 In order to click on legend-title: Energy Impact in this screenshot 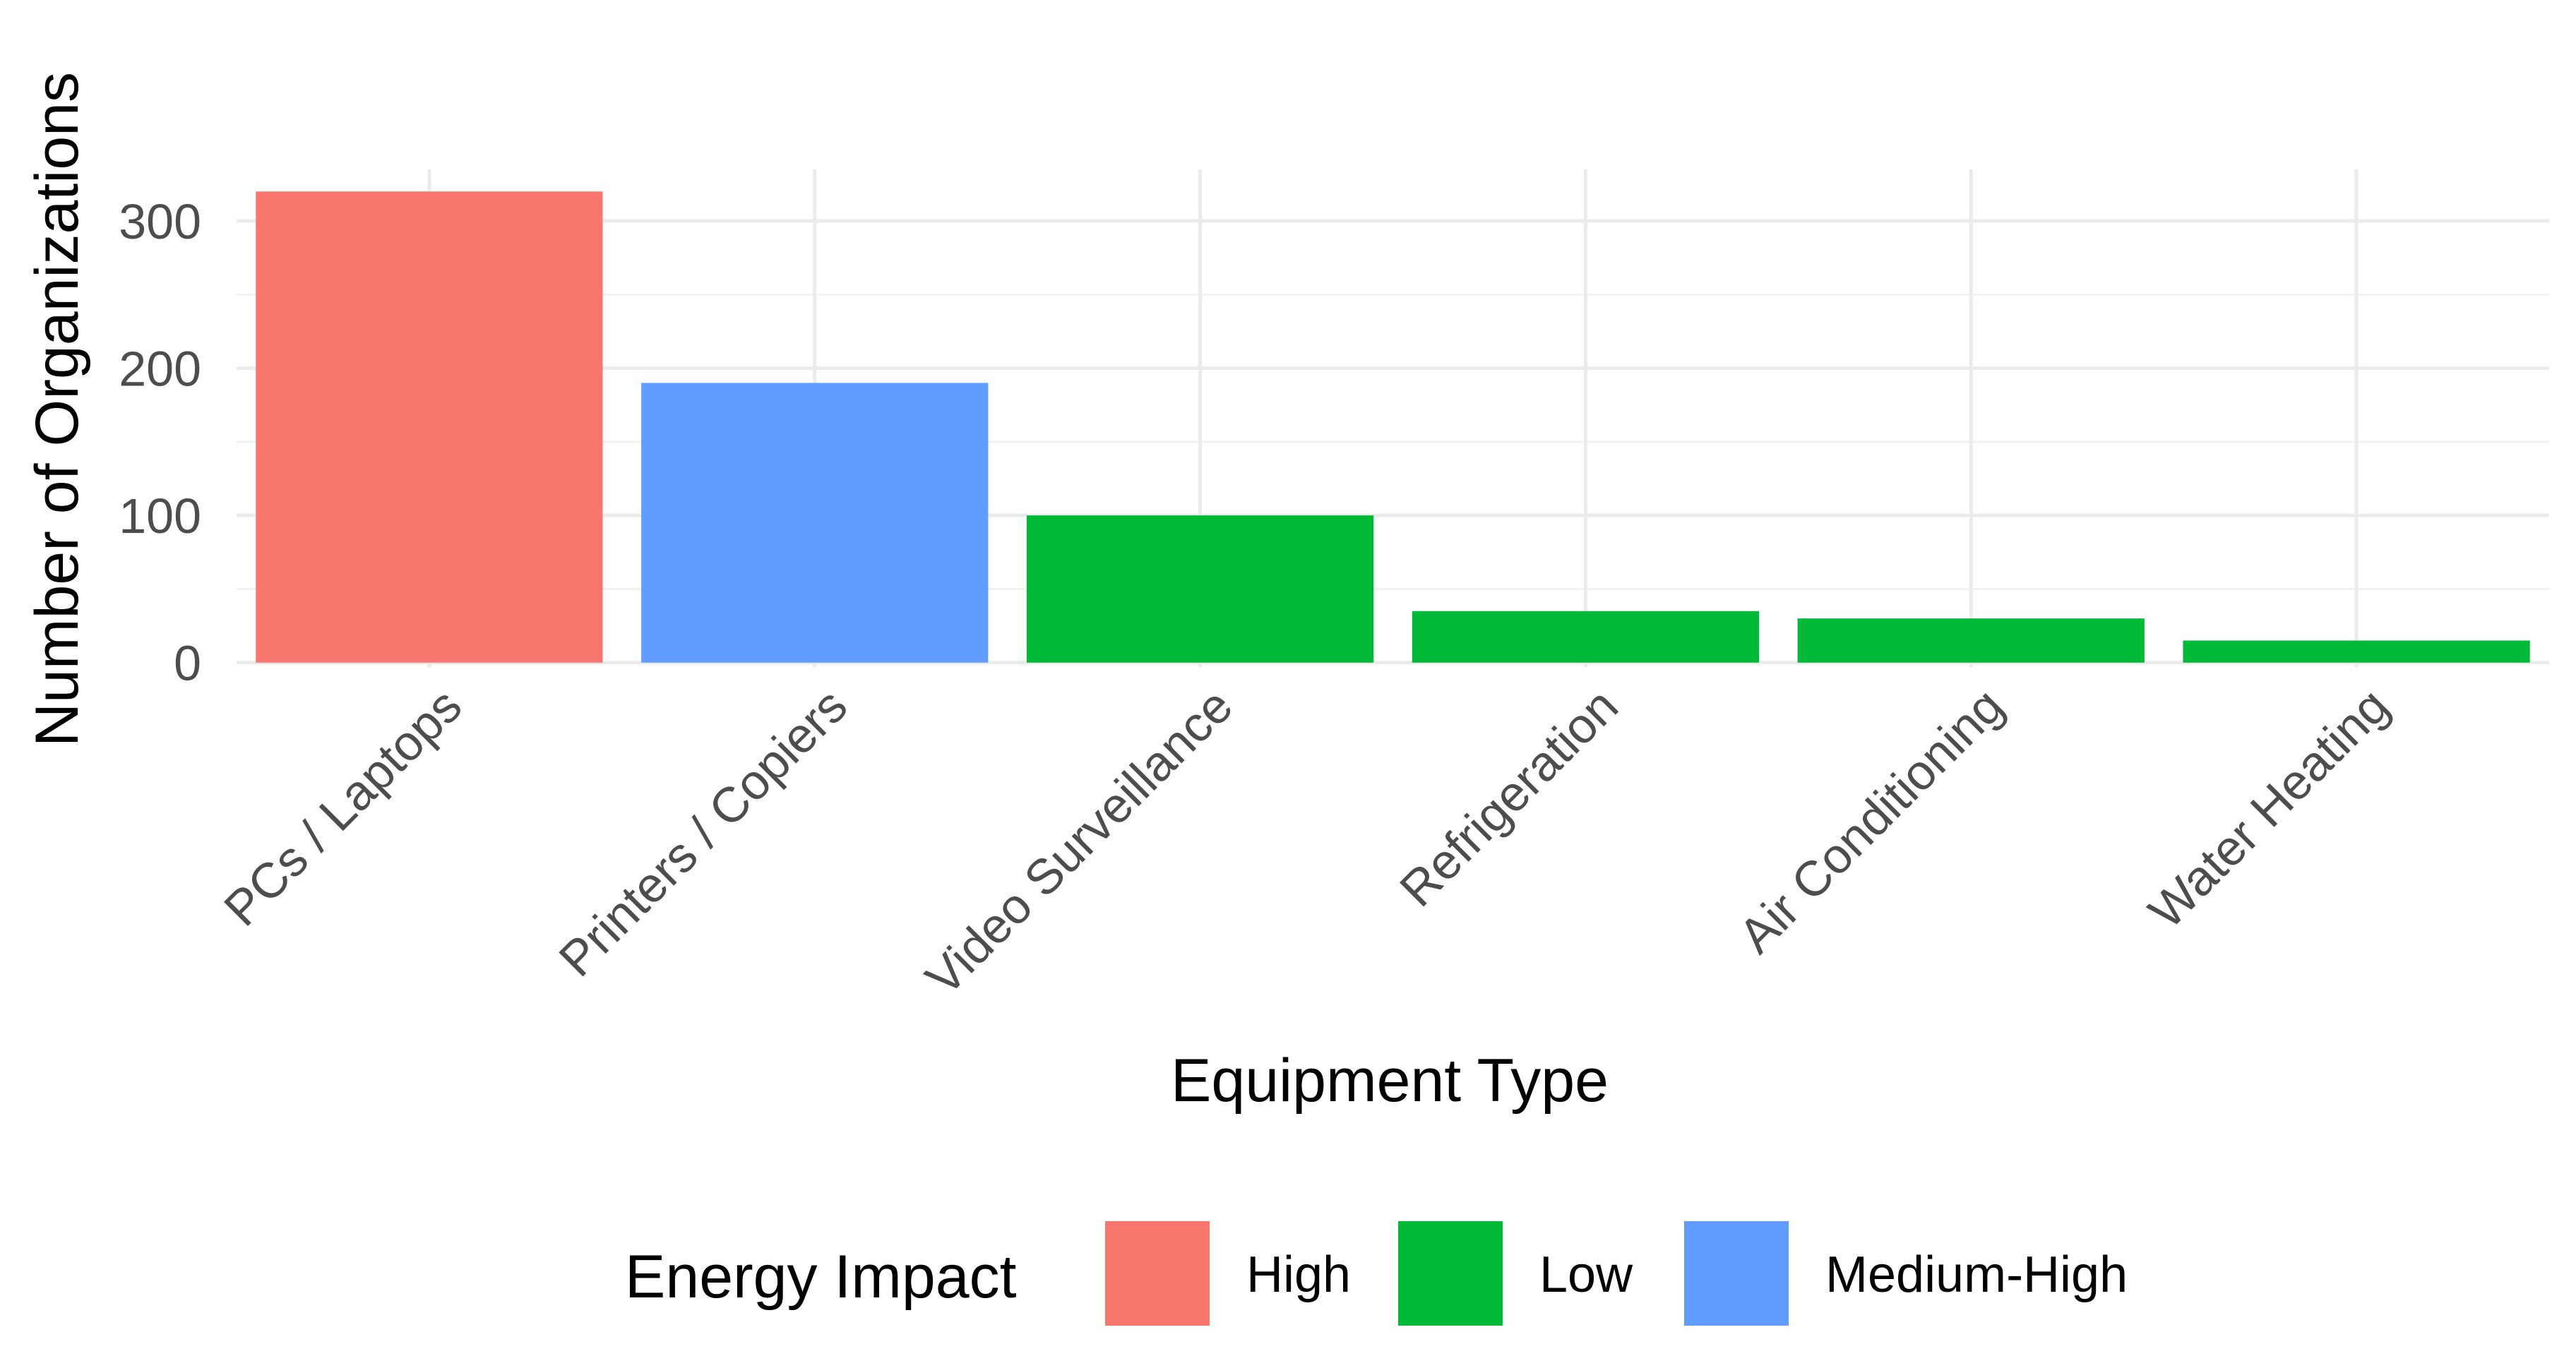, I will do `click(821, 1277)`.